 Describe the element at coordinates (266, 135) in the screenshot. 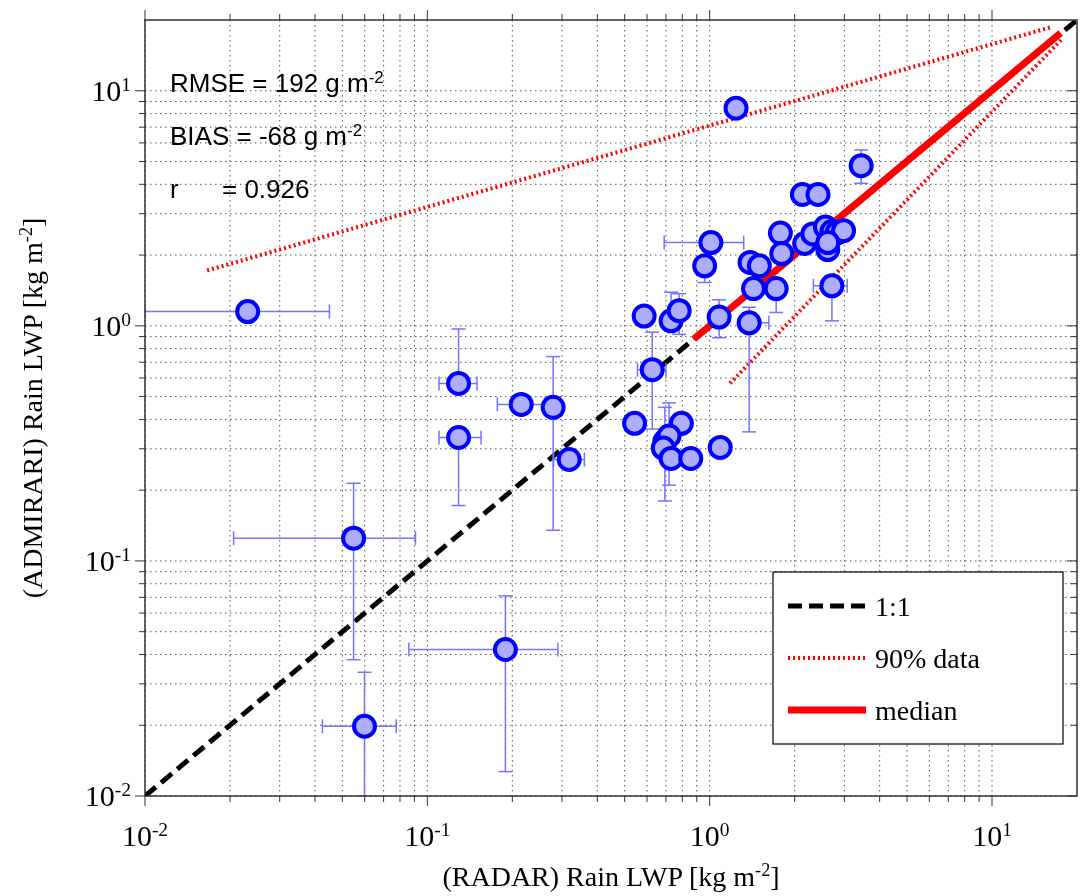

I see `annotation: BIAS = -68 g m$^{-2}$` at that location.